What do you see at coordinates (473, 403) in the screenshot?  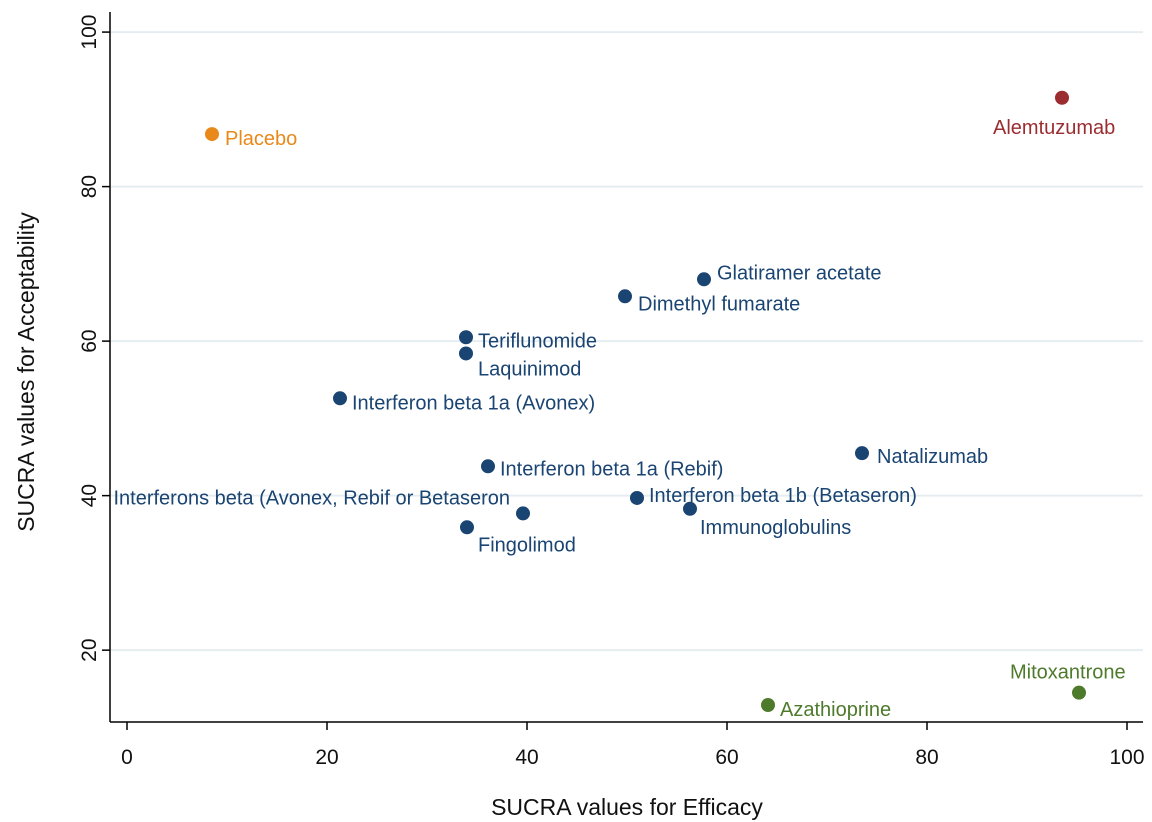 I see `point-label: Interferon beta 1a (Avonex)` at bounding box center [473, 403].